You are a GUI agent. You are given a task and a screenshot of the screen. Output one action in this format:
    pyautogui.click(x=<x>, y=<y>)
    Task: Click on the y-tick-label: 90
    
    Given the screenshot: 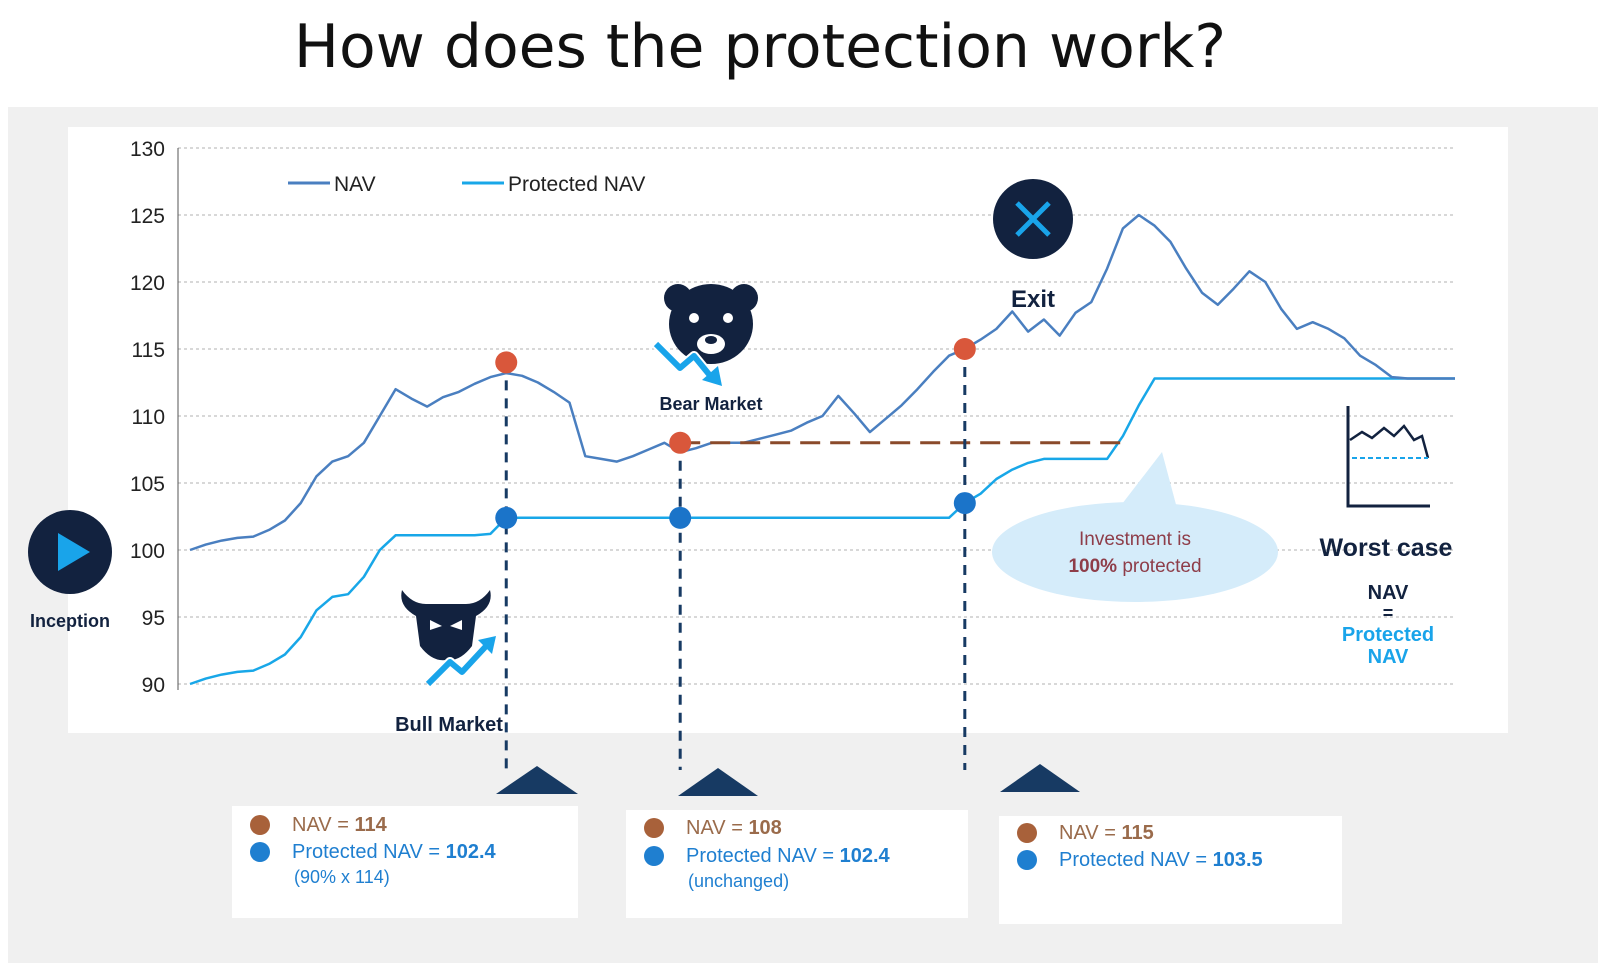 What is the action you would take?
    pyautogui.click(x=153, y=685)
    